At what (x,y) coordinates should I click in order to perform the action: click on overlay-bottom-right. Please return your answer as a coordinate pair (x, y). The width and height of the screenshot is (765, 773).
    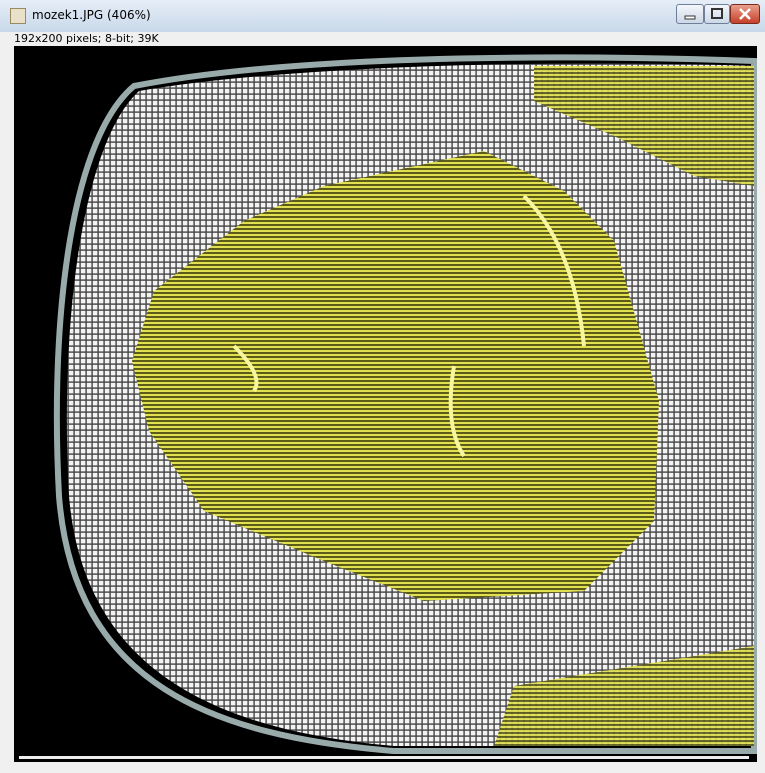
    Looking at the image, I should click on (624, 696).